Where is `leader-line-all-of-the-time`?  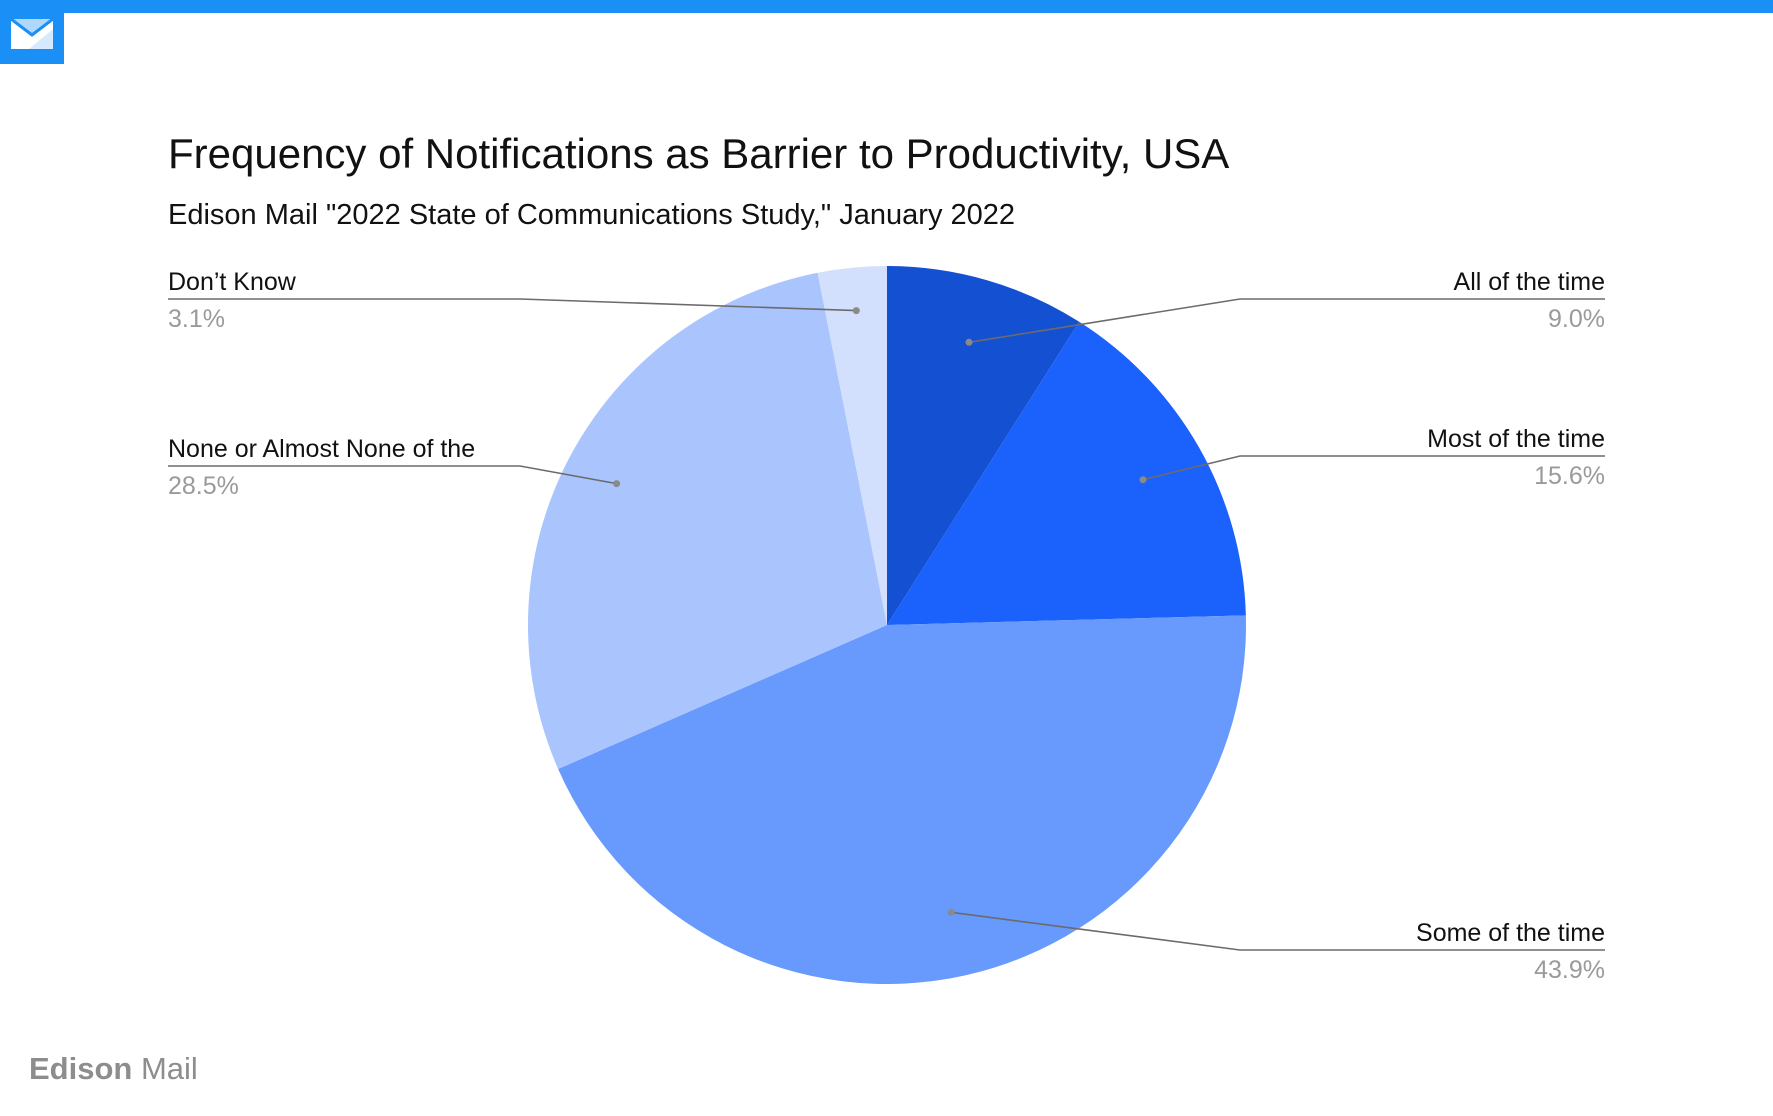
leader-line-all-of-the-time is located at coordinates (1286, 321).